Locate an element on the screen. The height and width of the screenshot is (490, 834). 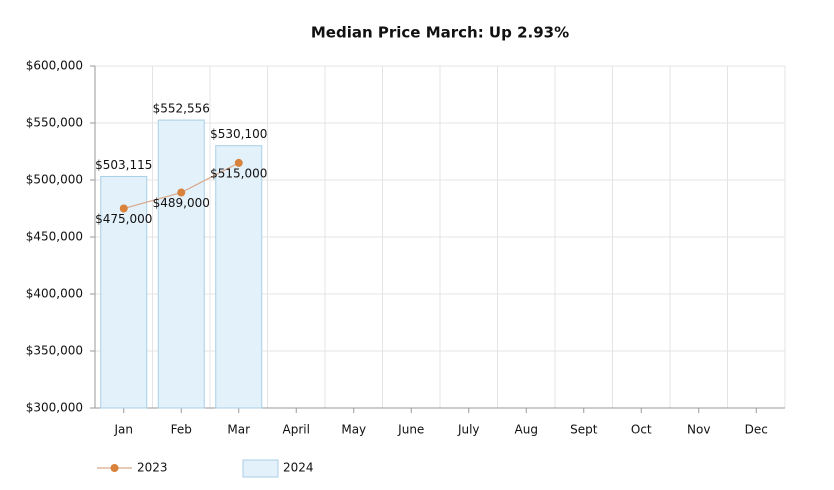
y-tick-label: $550,000 is located at coordinates (54, 123).